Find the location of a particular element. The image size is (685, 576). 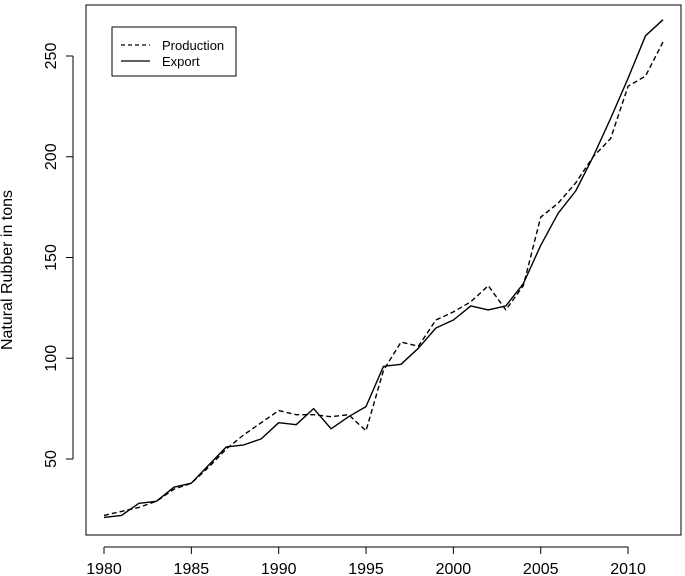

legend-label-export: Export is located at coordinates (181, 61).